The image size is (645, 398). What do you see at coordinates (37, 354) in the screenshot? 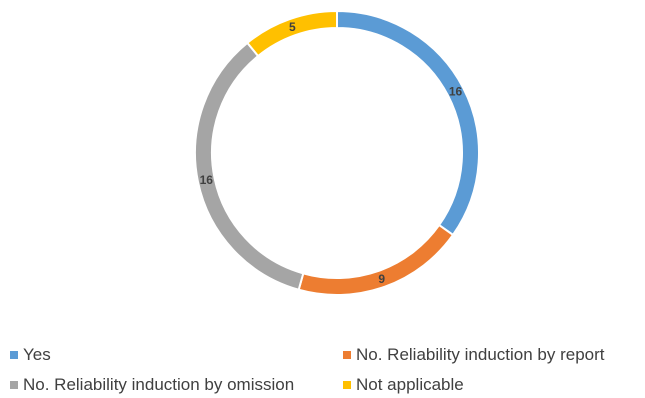
I see `legend-label-yes: Yes` at bounding box center [37, 354].